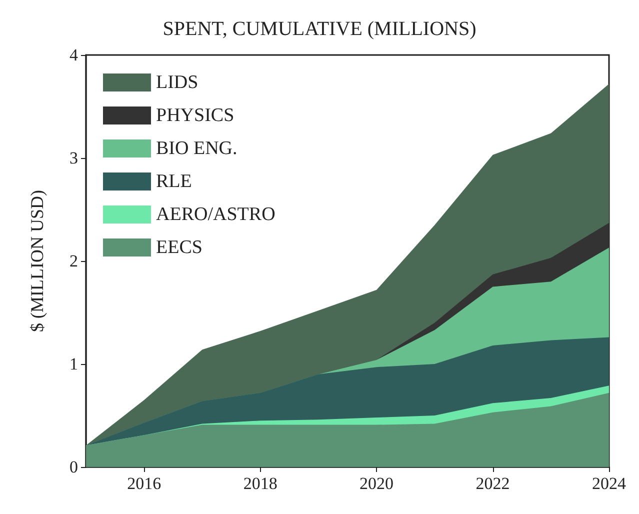 This screenshot has width=639, height=514. What do you see at coordinates (493, 483) in the screenshot?
I see `x-tick-label: 2022` at bounding box center [493, 483].